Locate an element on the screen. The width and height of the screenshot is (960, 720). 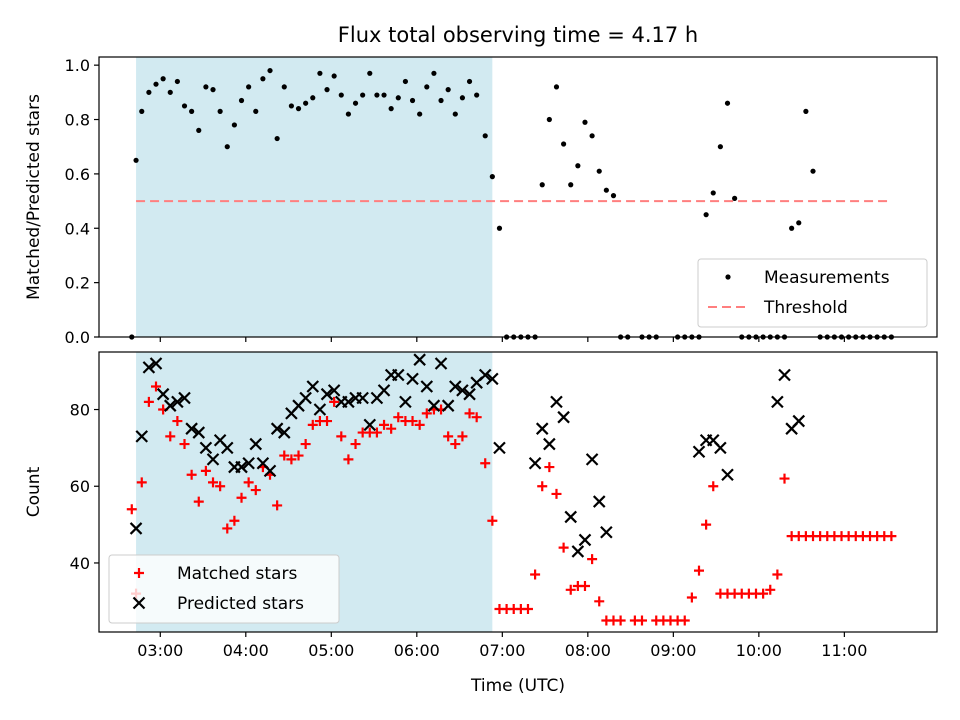
legend: Measurements Threshold is located at coordinates (812, 293).